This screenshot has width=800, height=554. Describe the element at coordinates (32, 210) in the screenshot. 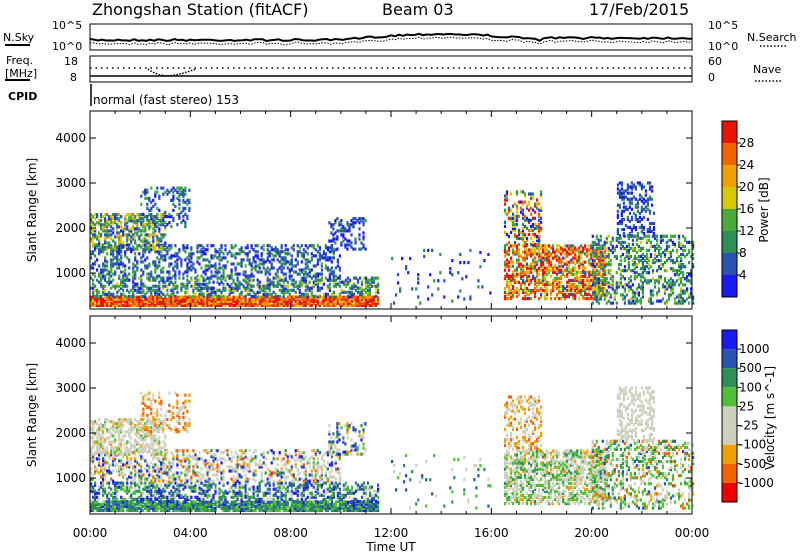

I see `power-ylabel: Slant Range [km]` at that location.